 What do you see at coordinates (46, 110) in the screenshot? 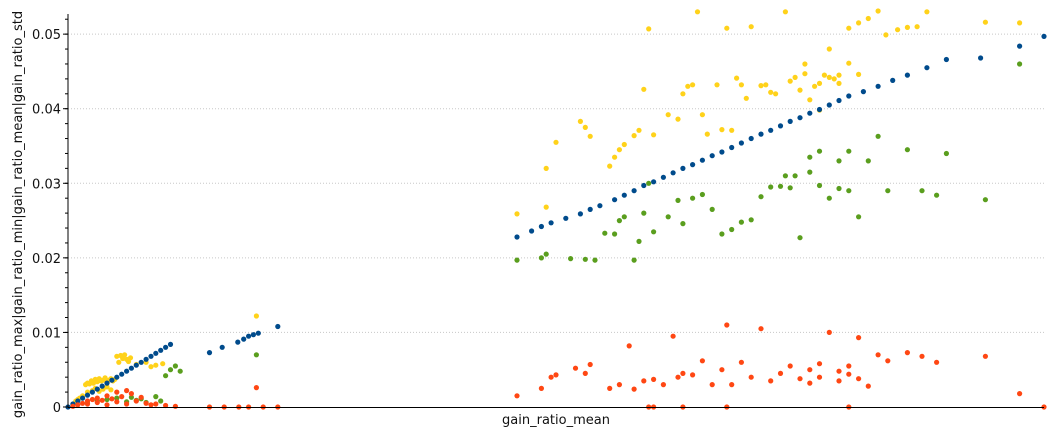
I see `y-tick-label: 0.04` at bounding box center [46, 110].